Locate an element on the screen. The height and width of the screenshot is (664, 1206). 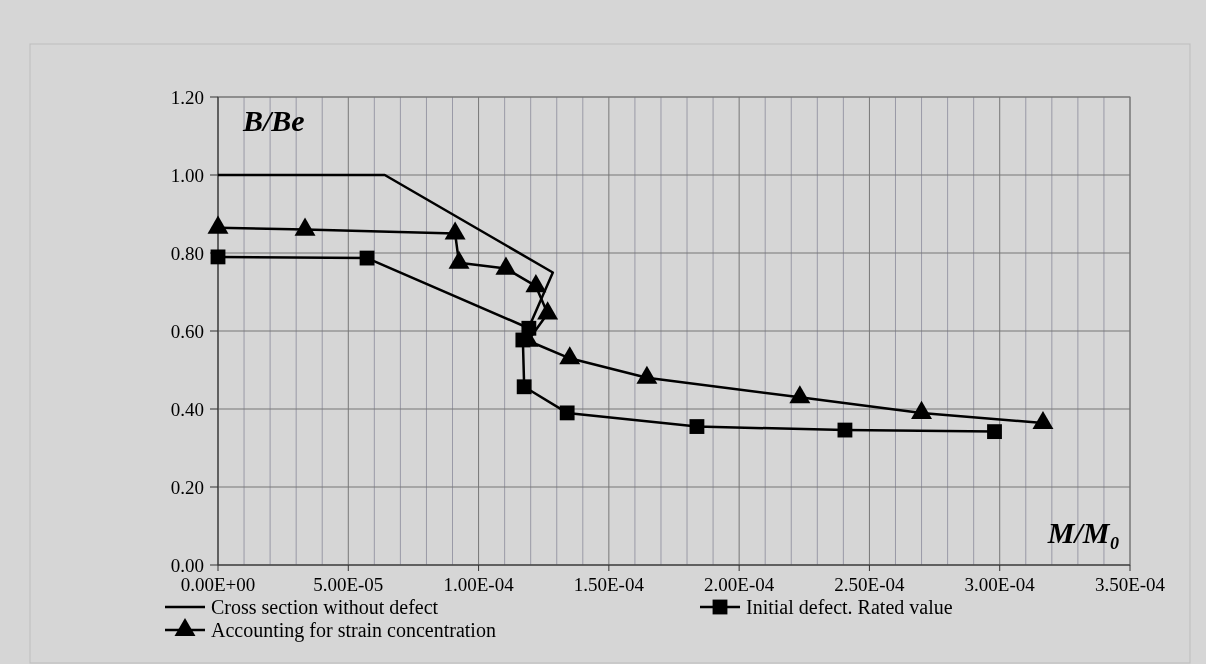
x-tick-label: 0.00E+00 is located at coordinates (218, 584).